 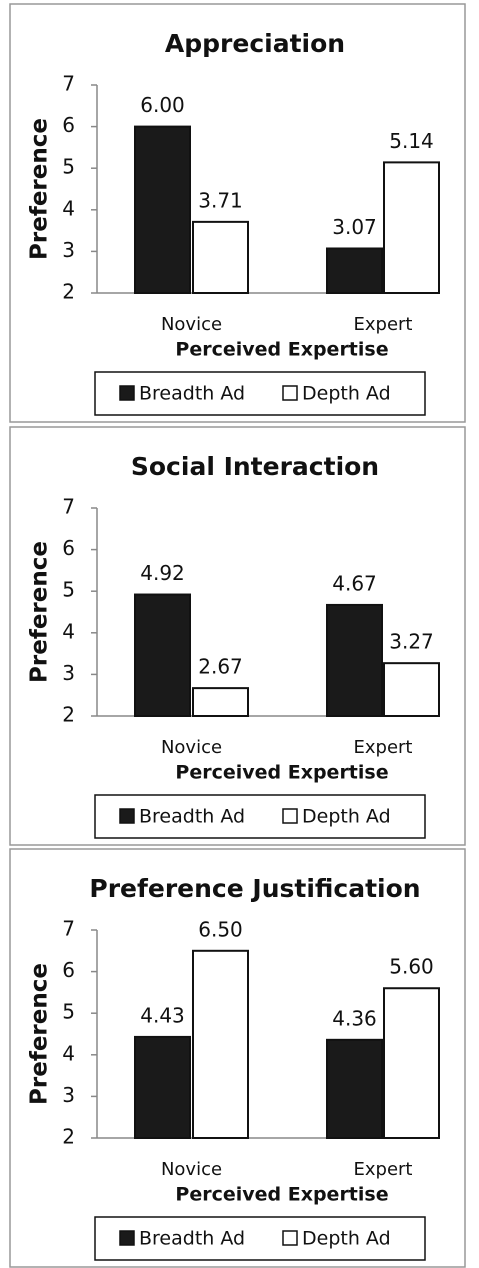 What do you see at coordinates (411, 141) in the screenshot?
I see `data-label: 5.14` at bounding box center [411, 141].